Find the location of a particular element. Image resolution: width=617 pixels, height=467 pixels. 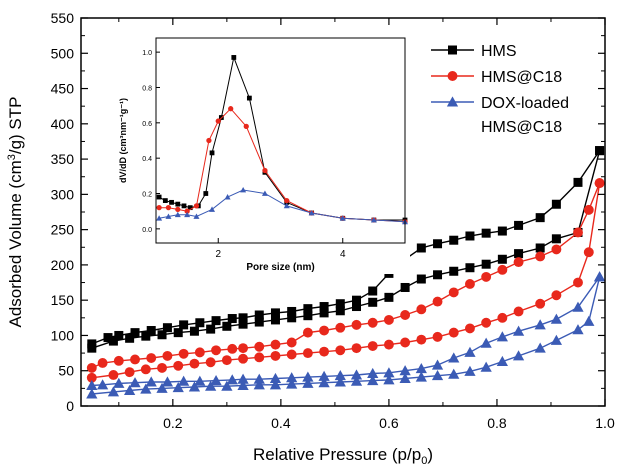

y-axis-label-main: Adsorbed Volume (cm is located at coordinates (15, 243).